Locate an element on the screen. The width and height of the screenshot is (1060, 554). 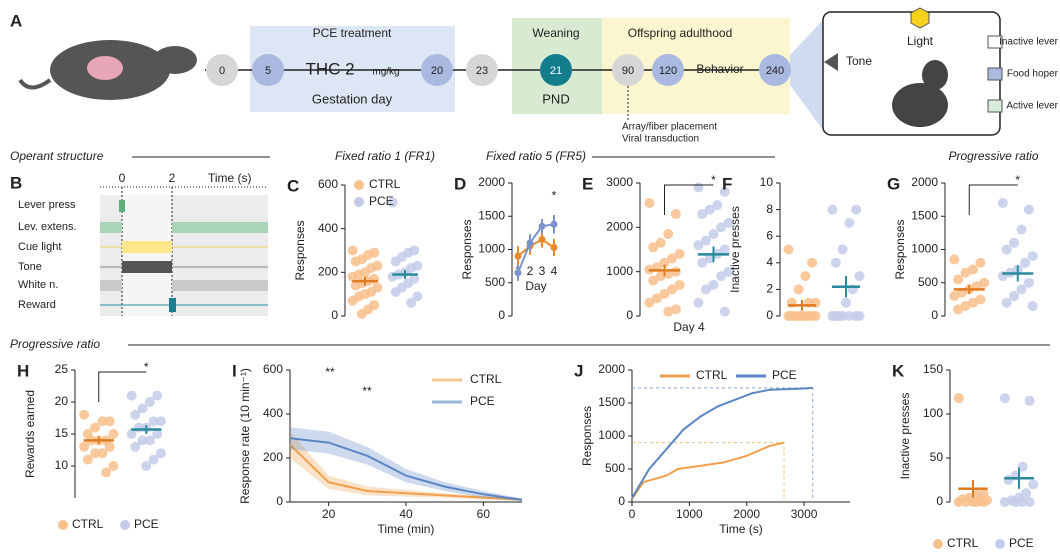
x-axis-label: Day is located at coordinates (535, 286).